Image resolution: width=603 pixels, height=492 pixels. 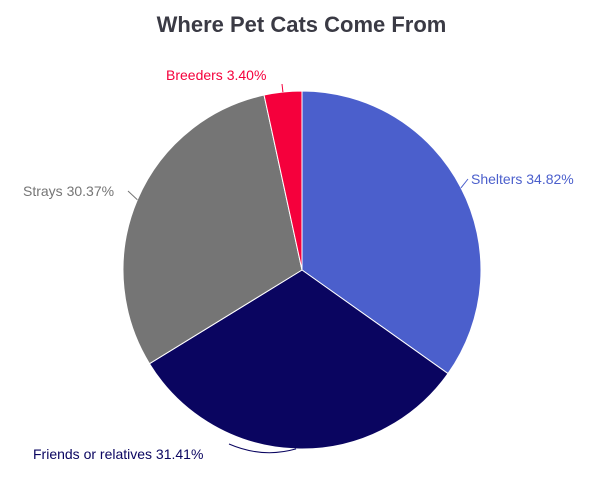 What do you see at coordinates (68, 191) in the screenshot?
I see `slice-label: Strays 30.37%` at bounding box center [68, 191].